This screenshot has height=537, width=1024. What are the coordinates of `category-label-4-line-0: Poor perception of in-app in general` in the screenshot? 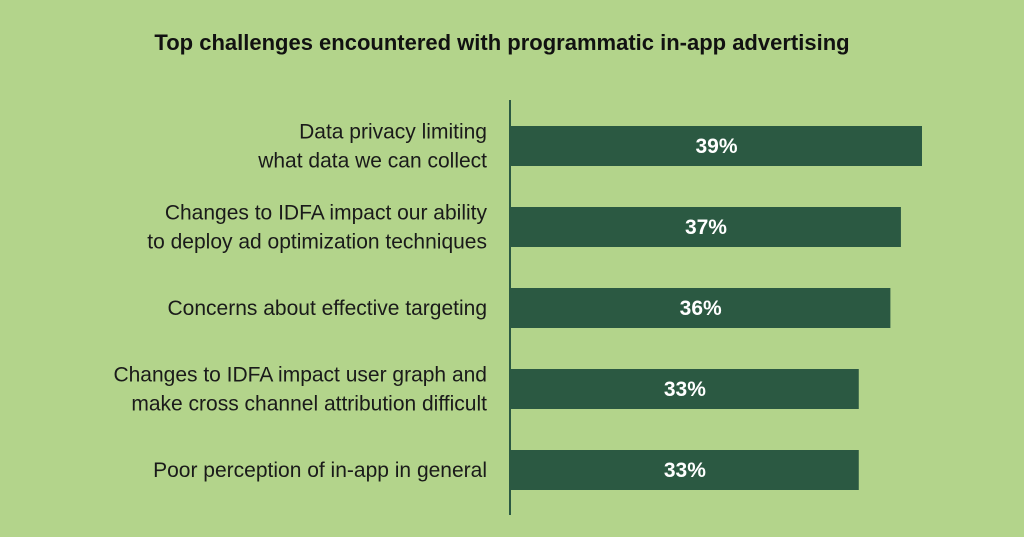 It's located at (320, 470).